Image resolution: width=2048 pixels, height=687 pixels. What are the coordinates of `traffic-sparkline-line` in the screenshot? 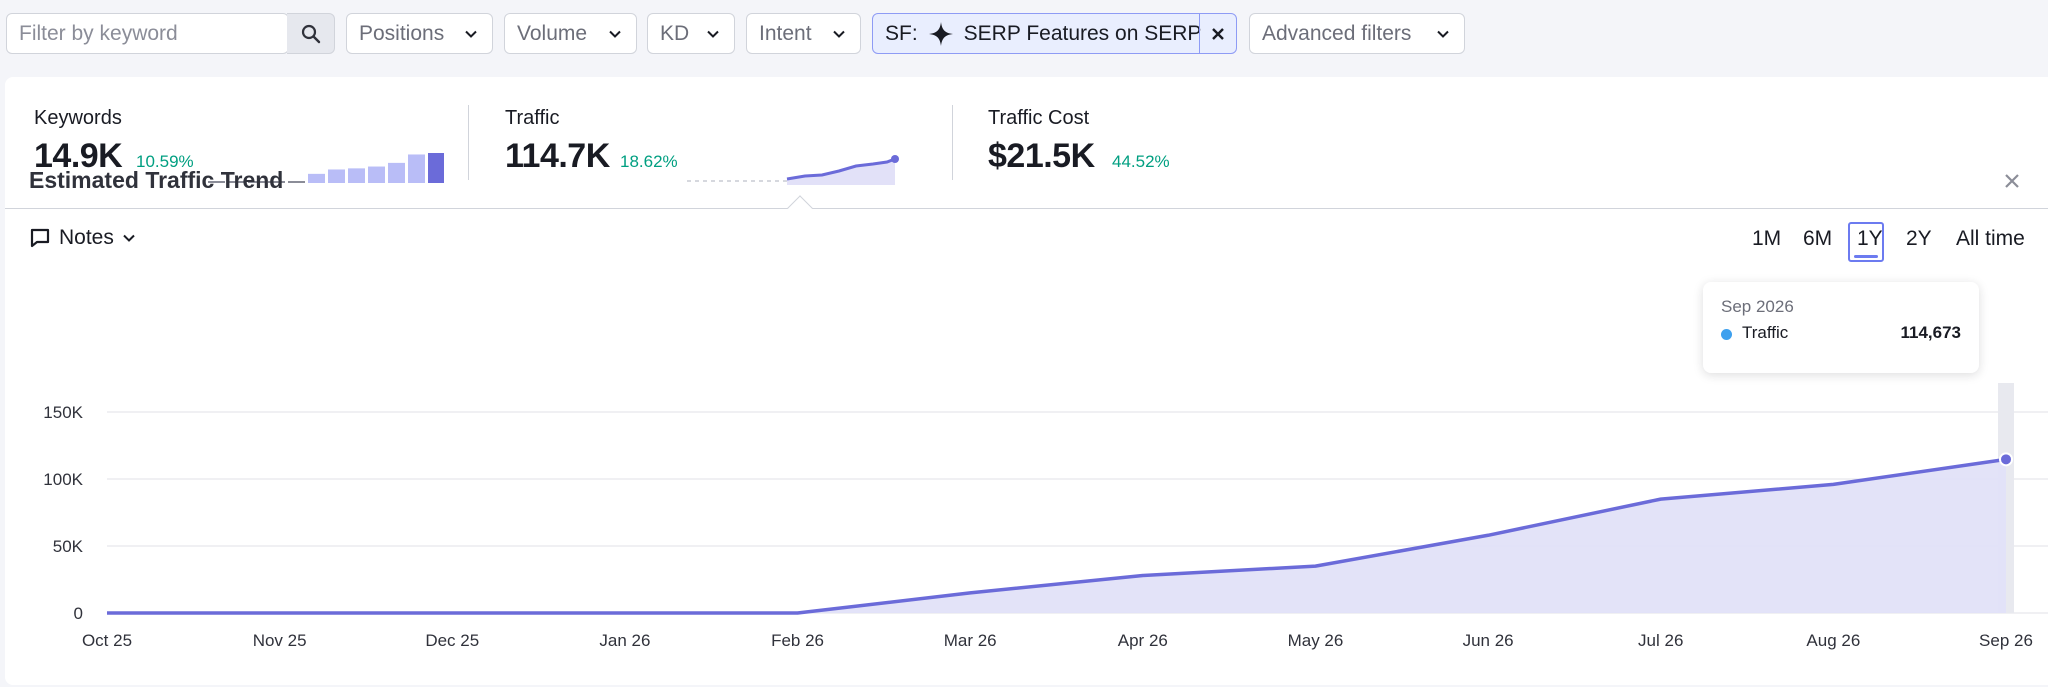 It's located at (841, 169).